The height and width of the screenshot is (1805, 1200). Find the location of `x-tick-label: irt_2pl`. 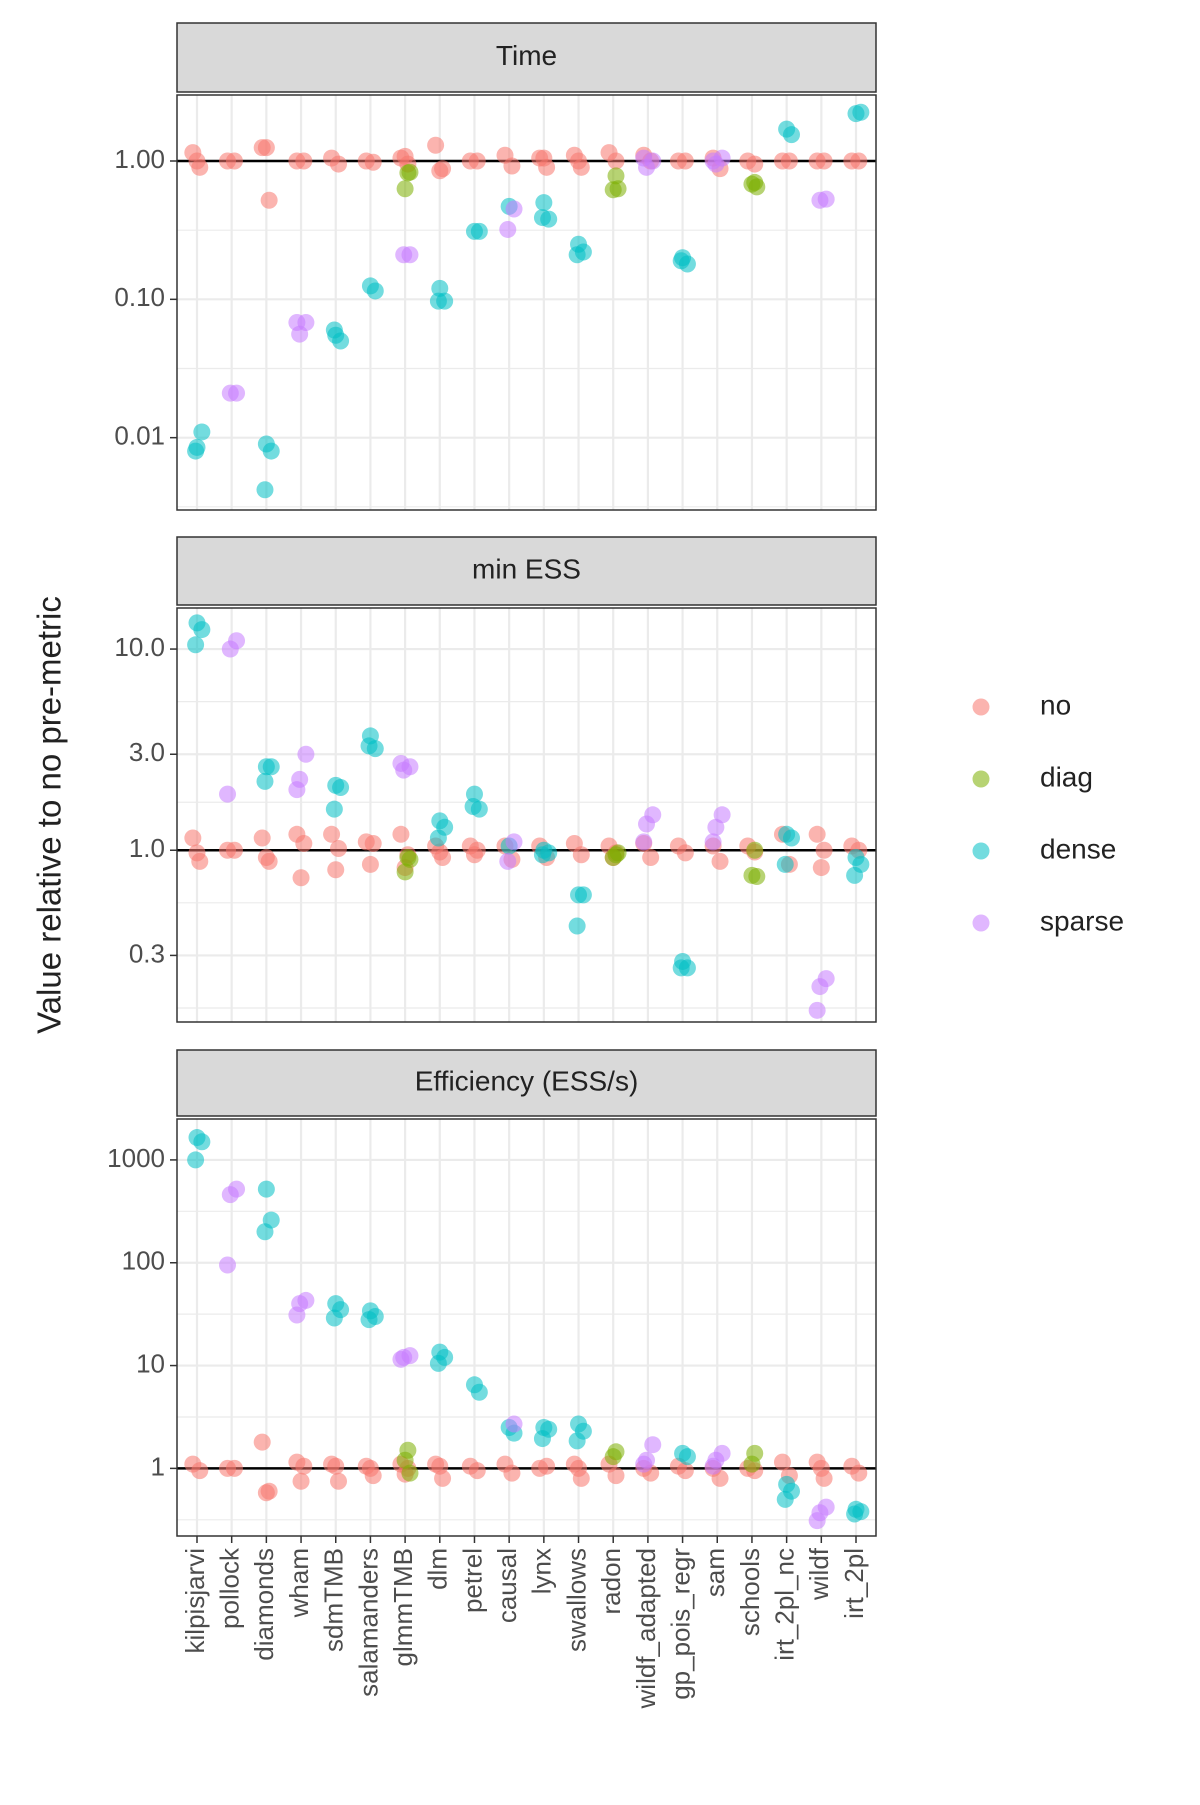

x-tick-label: irt_2pl is located at coordinates (854, 1583).